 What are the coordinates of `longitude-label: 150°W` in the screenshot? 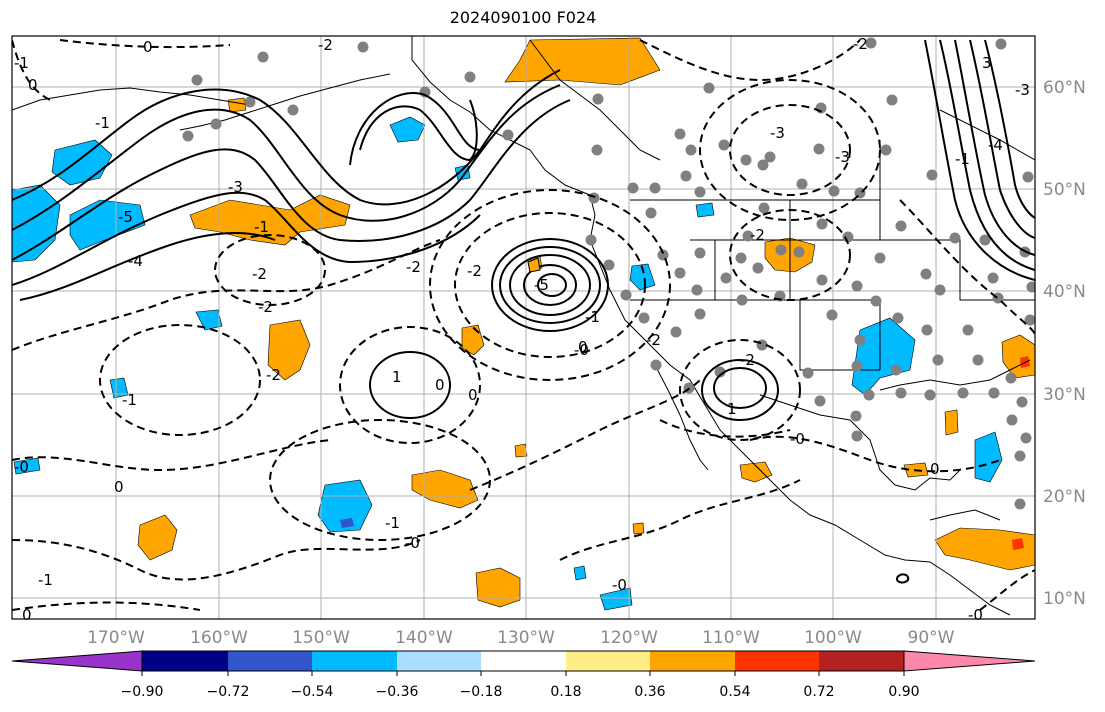 It's located at (321, 638).